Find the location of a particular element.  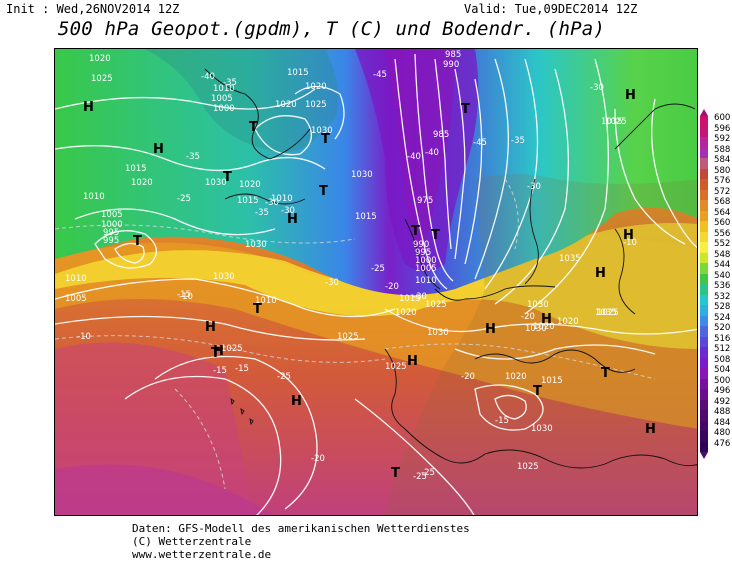

scale-label: 600 is located at coordinates (722, 118).